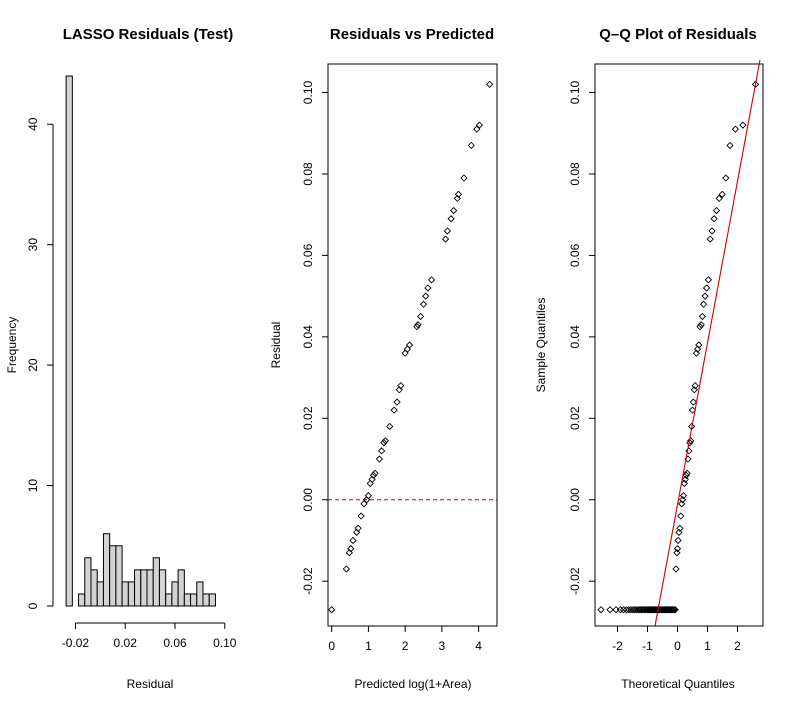 This screenshot has height=708, width=796. I want to click on y-tick-label: 0.06, so click(308, 255).